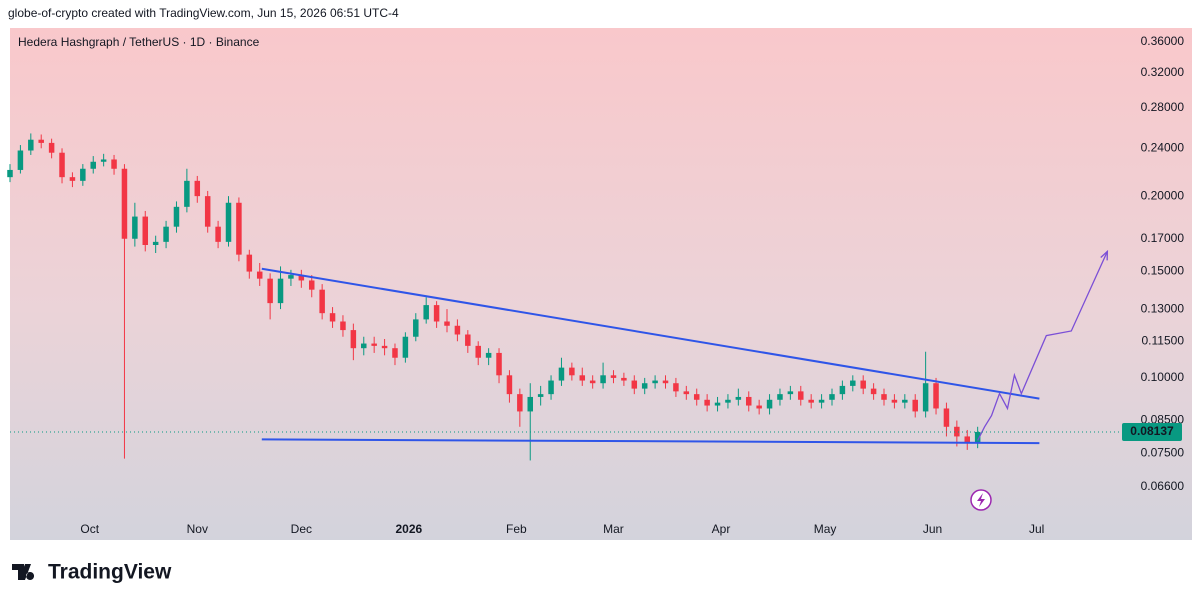 The height and width of the screenshot is (607, 1200). Describe the element at coordinates (1163, 147) in the screenshot. I see `y-tick-label: 0.24000` at that location.